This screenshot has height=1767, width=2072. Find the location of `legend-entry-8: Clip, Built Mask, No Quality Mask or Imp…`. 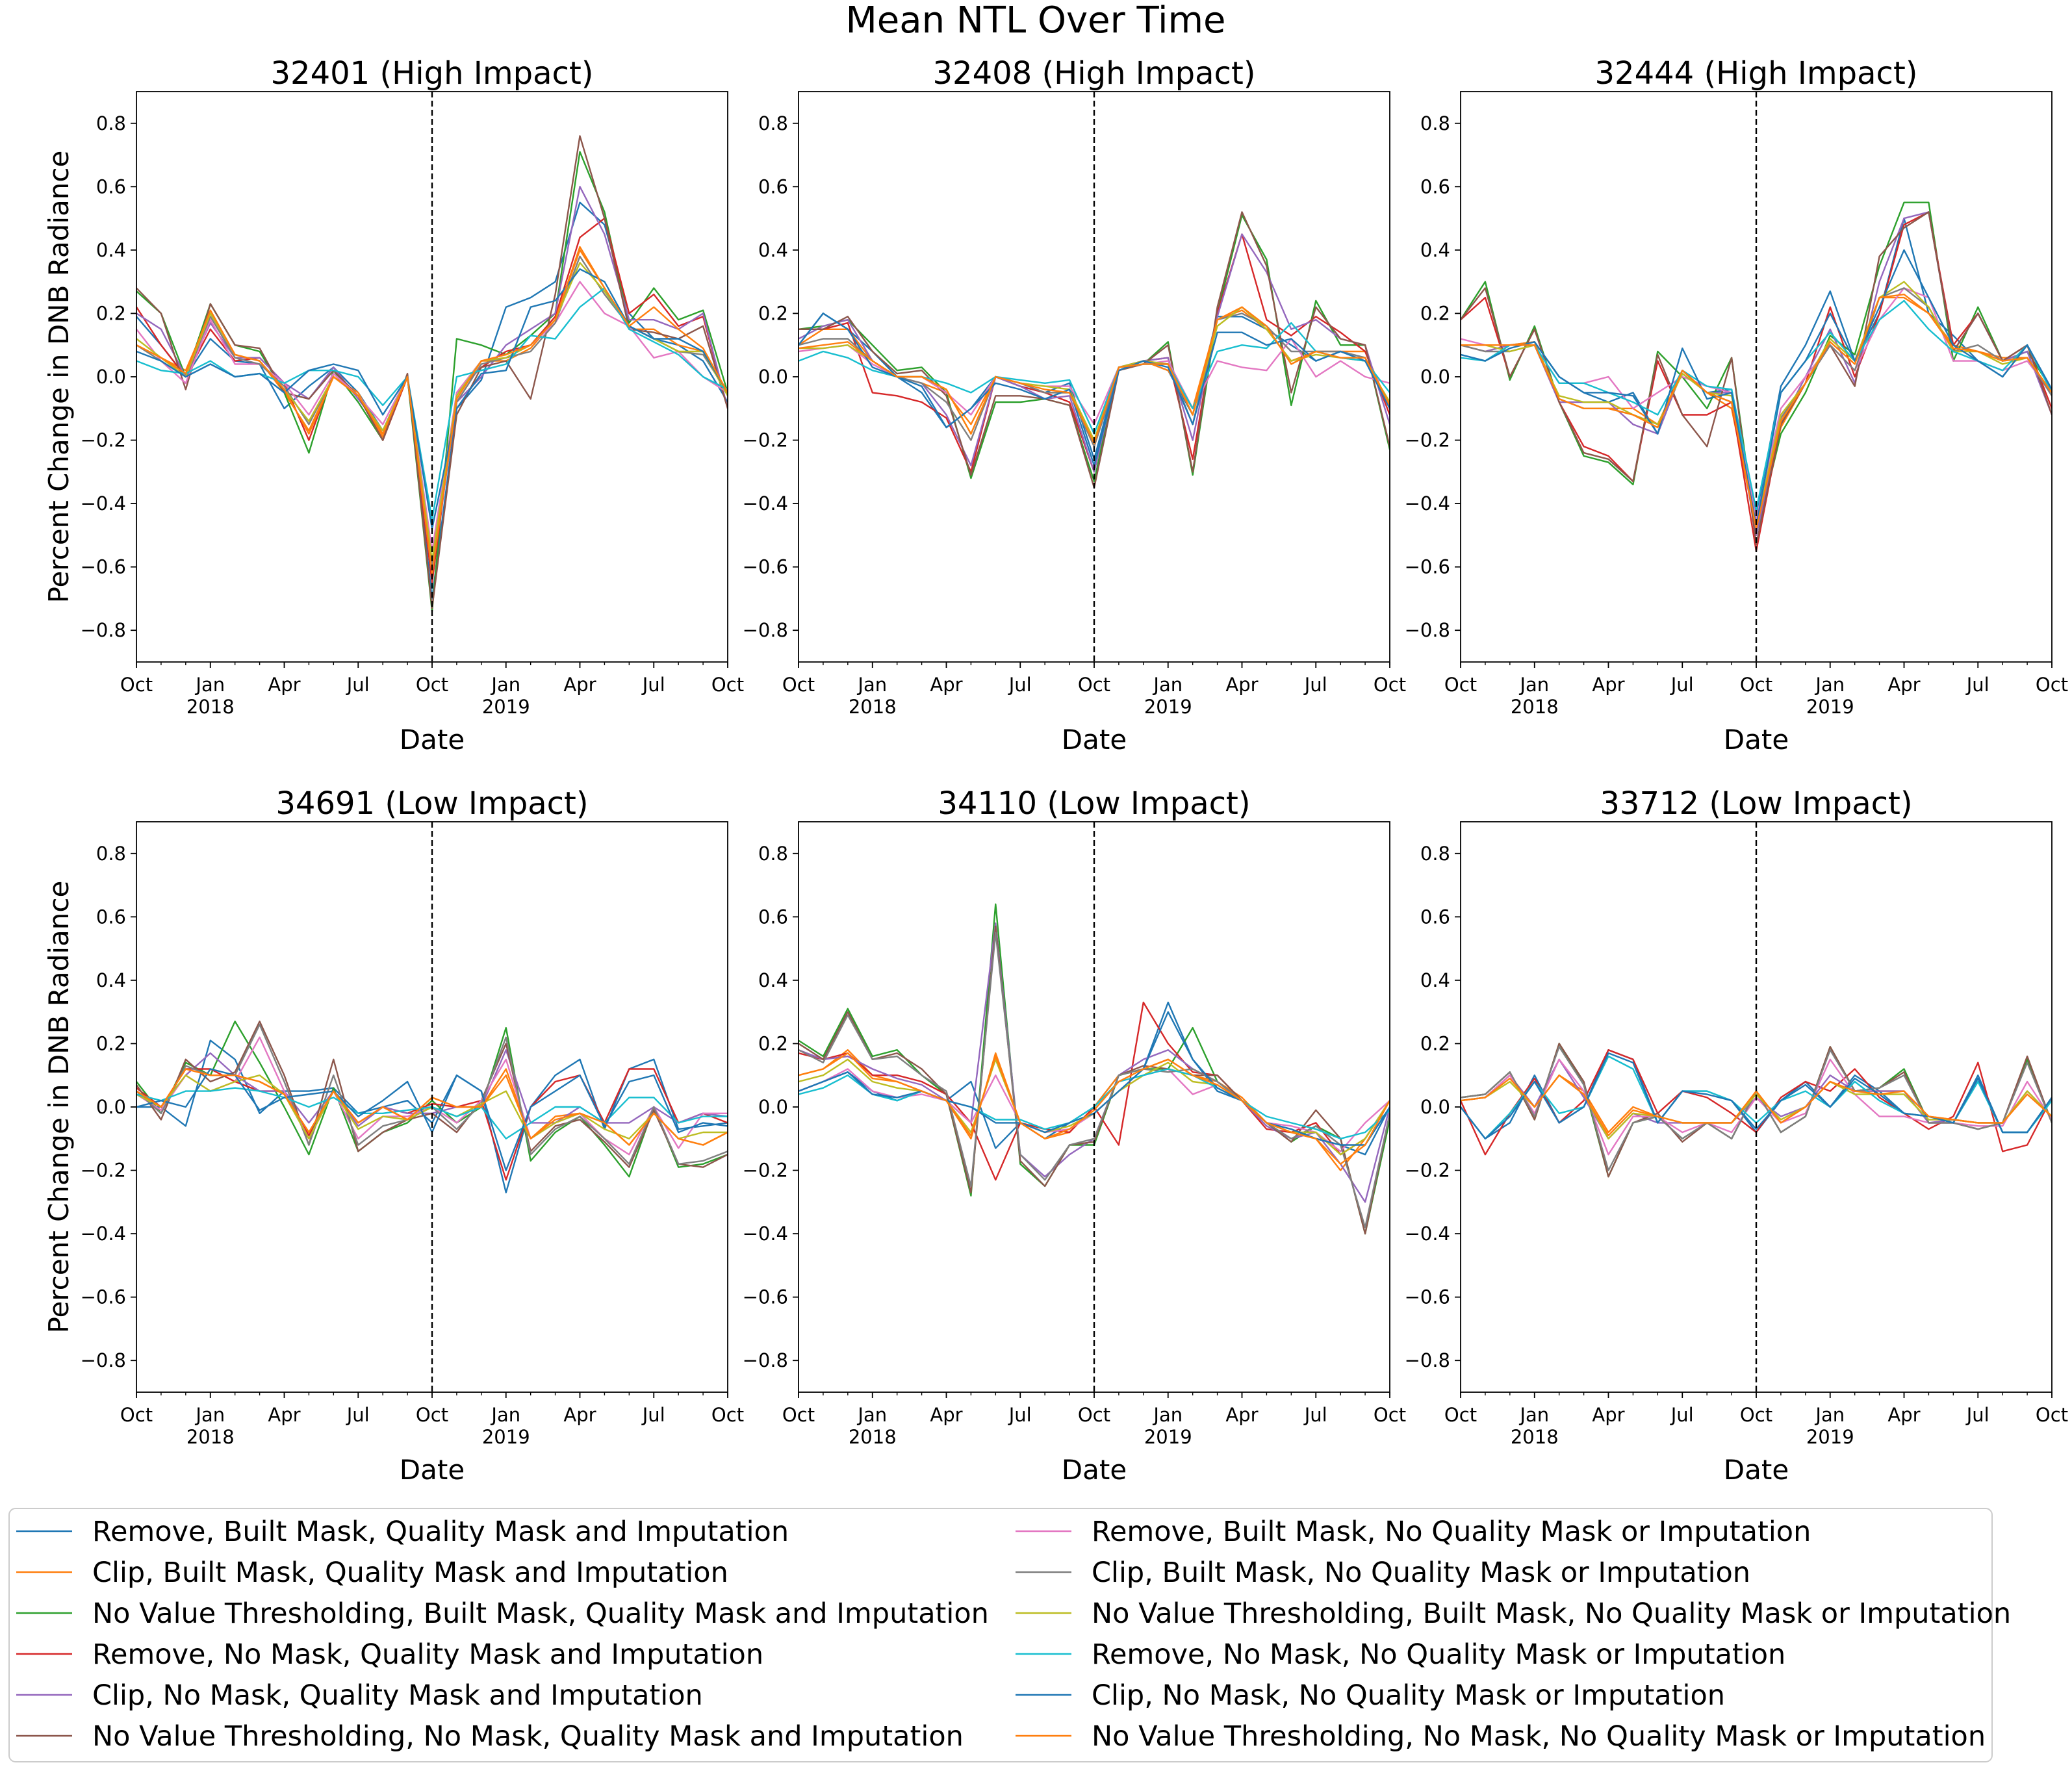

legend-entry-8: Clip, Built Mask, No Quality Mask or Imp… is located at coordinates (1421, 1573).